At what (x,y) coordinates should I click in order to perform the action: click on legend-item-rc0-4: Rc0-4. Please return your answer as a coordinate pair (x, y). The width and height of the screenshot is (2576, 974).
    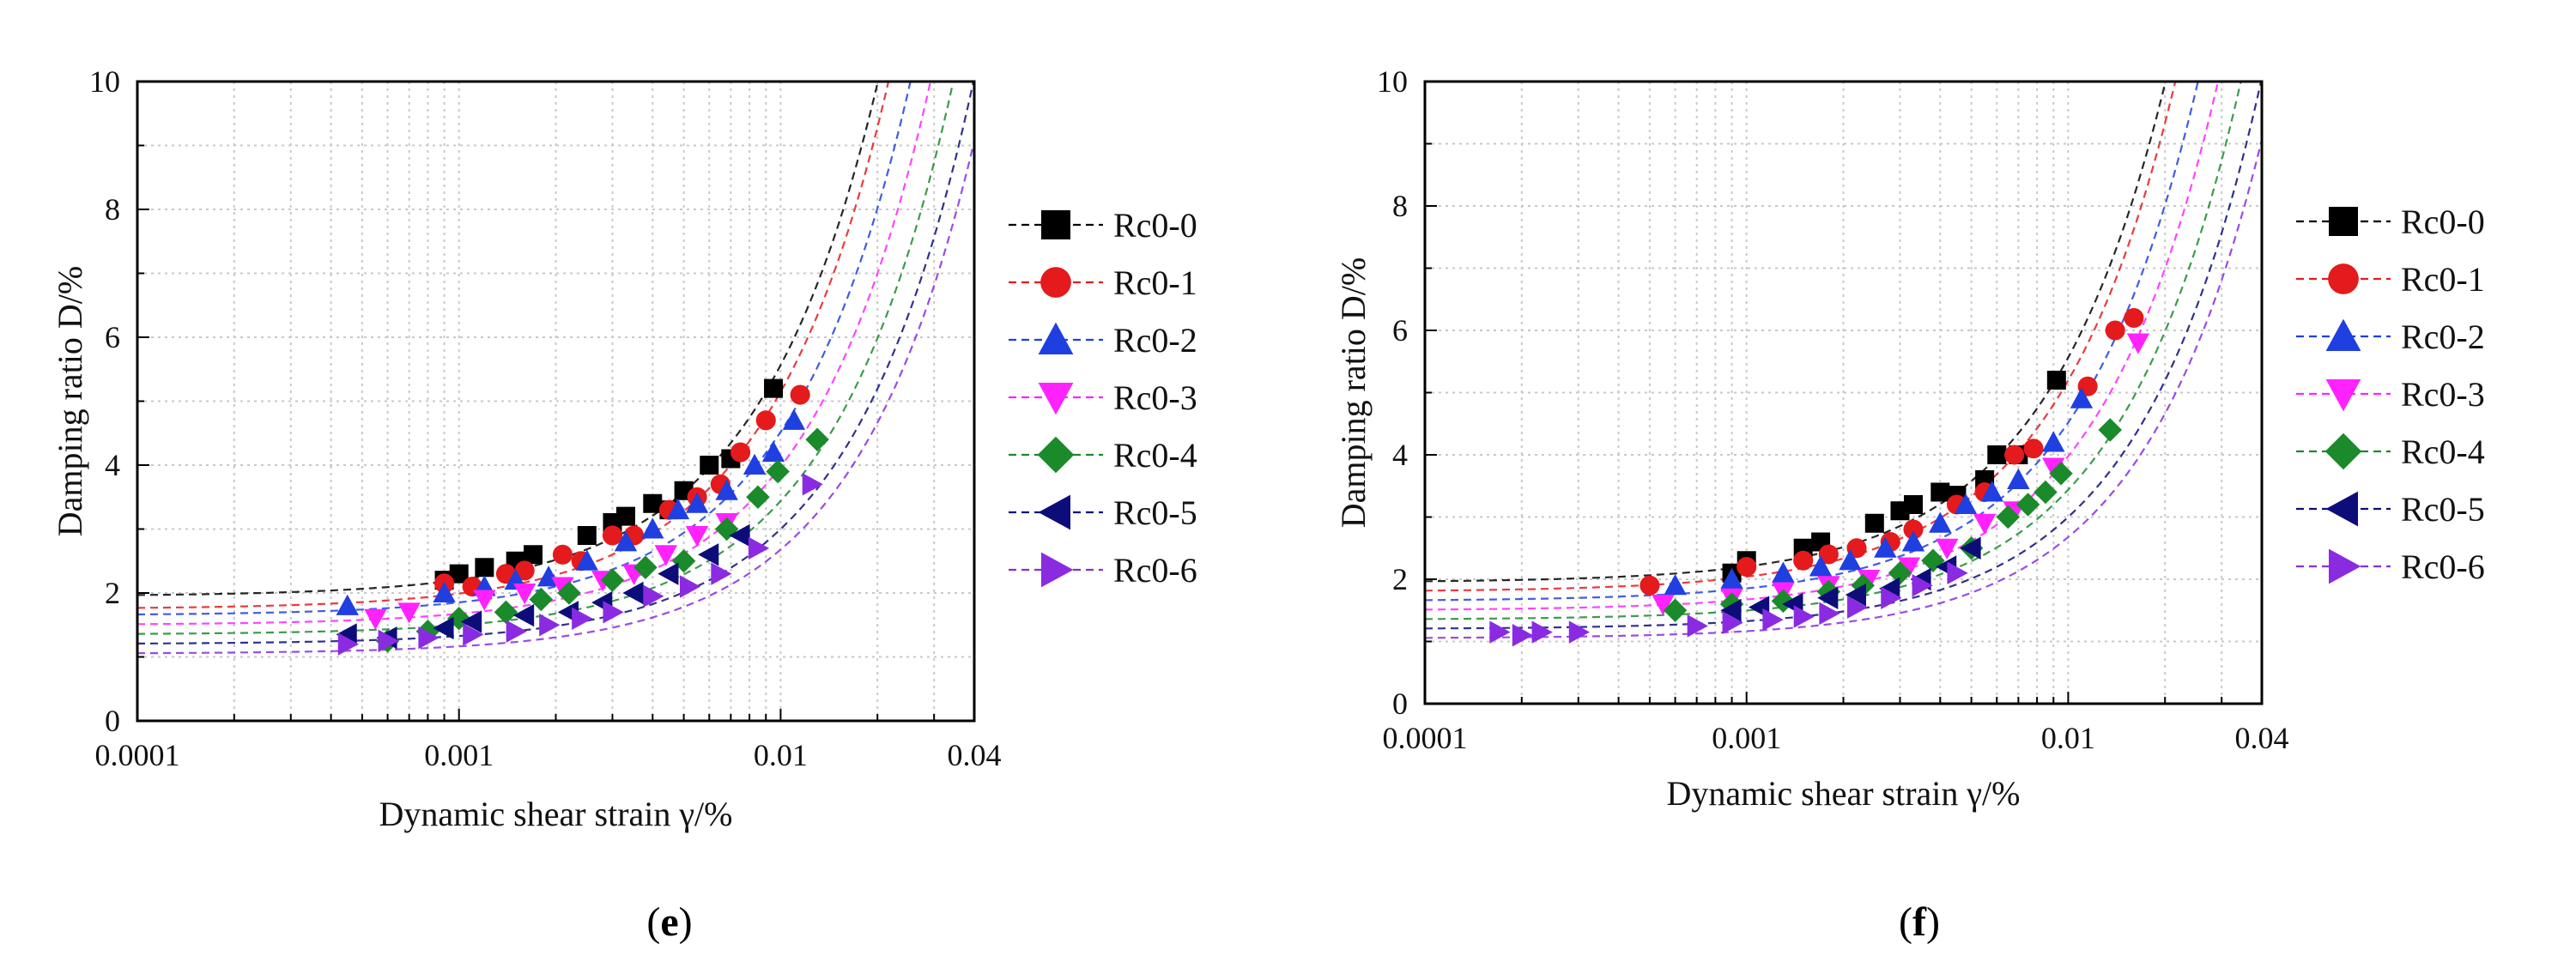
    Looking at the image, I should click on (1103, 456).